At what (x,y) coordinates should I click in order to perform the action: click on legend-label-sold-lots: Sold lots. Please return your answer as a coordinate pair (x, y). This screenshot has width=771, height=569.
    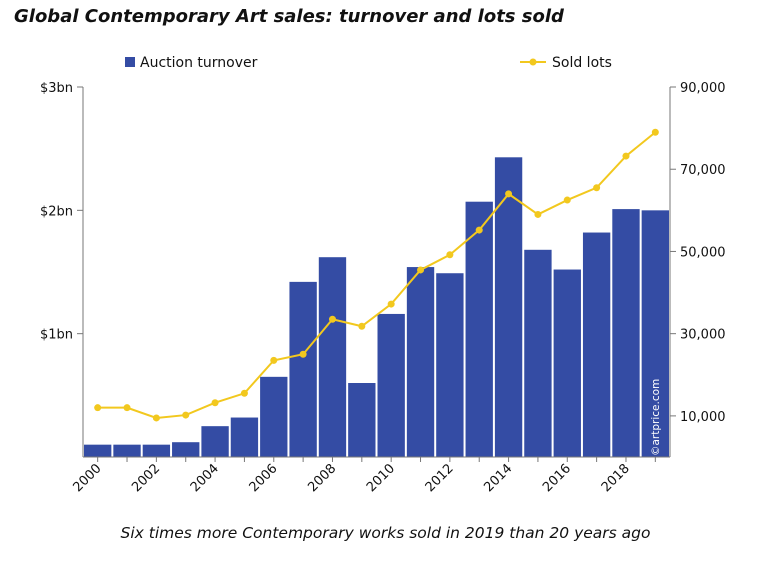
    Looking at the image, I should click on (582, 63).